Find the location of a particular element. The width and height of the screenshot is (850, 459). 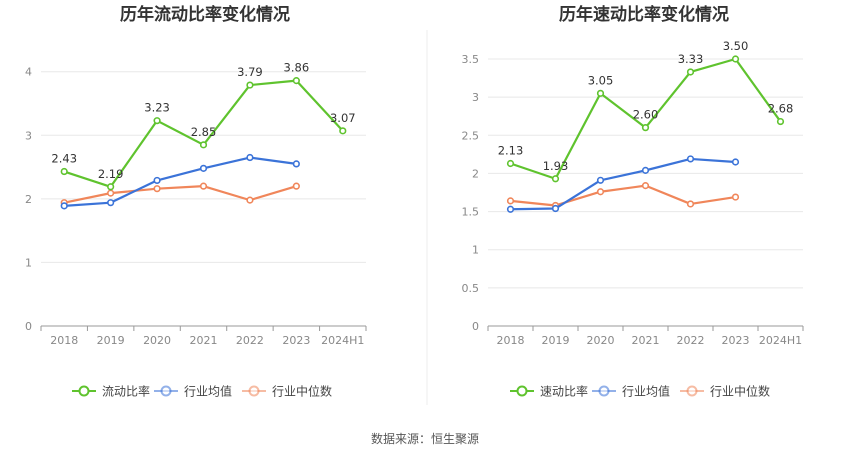

legend-label: 流动比率 is located at coordinates (126, 391).